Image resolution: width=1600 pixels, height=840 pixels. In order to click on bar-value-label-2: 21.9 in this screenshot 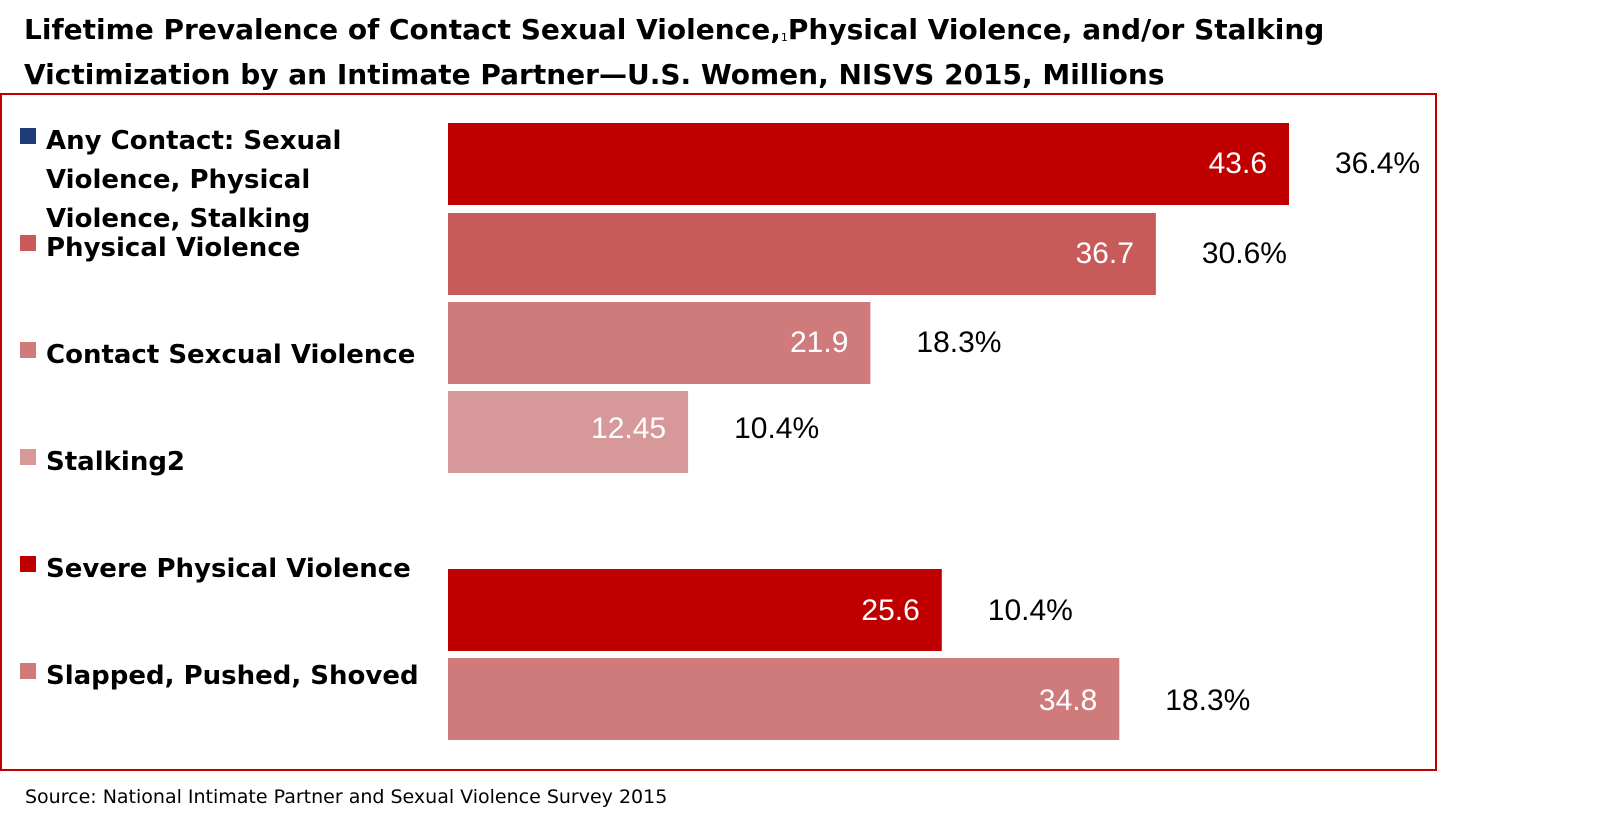, I will do `click(819, 342)`.